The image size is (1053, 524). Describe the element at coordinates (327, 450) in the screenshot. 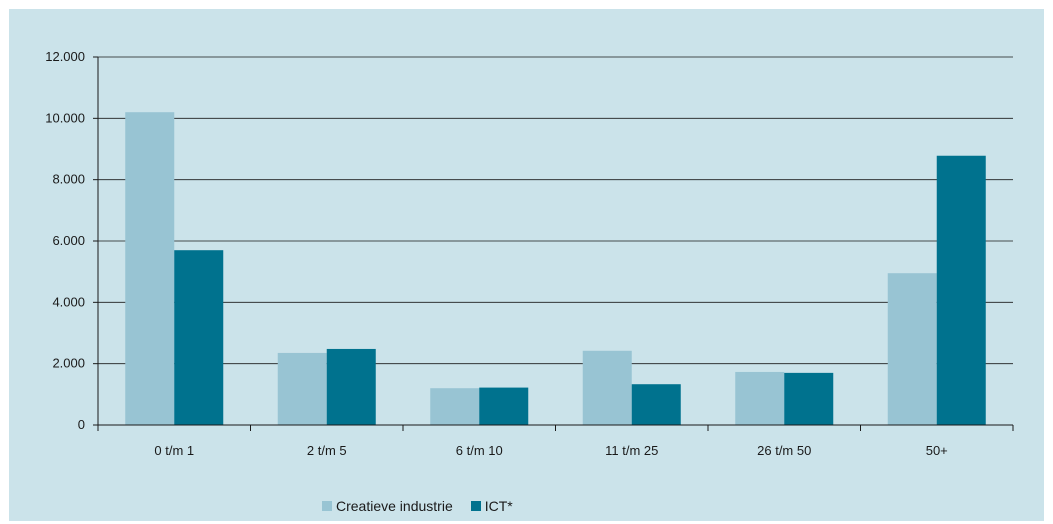

I see `x-tick-label-1: 2 t/m 5` at that location.